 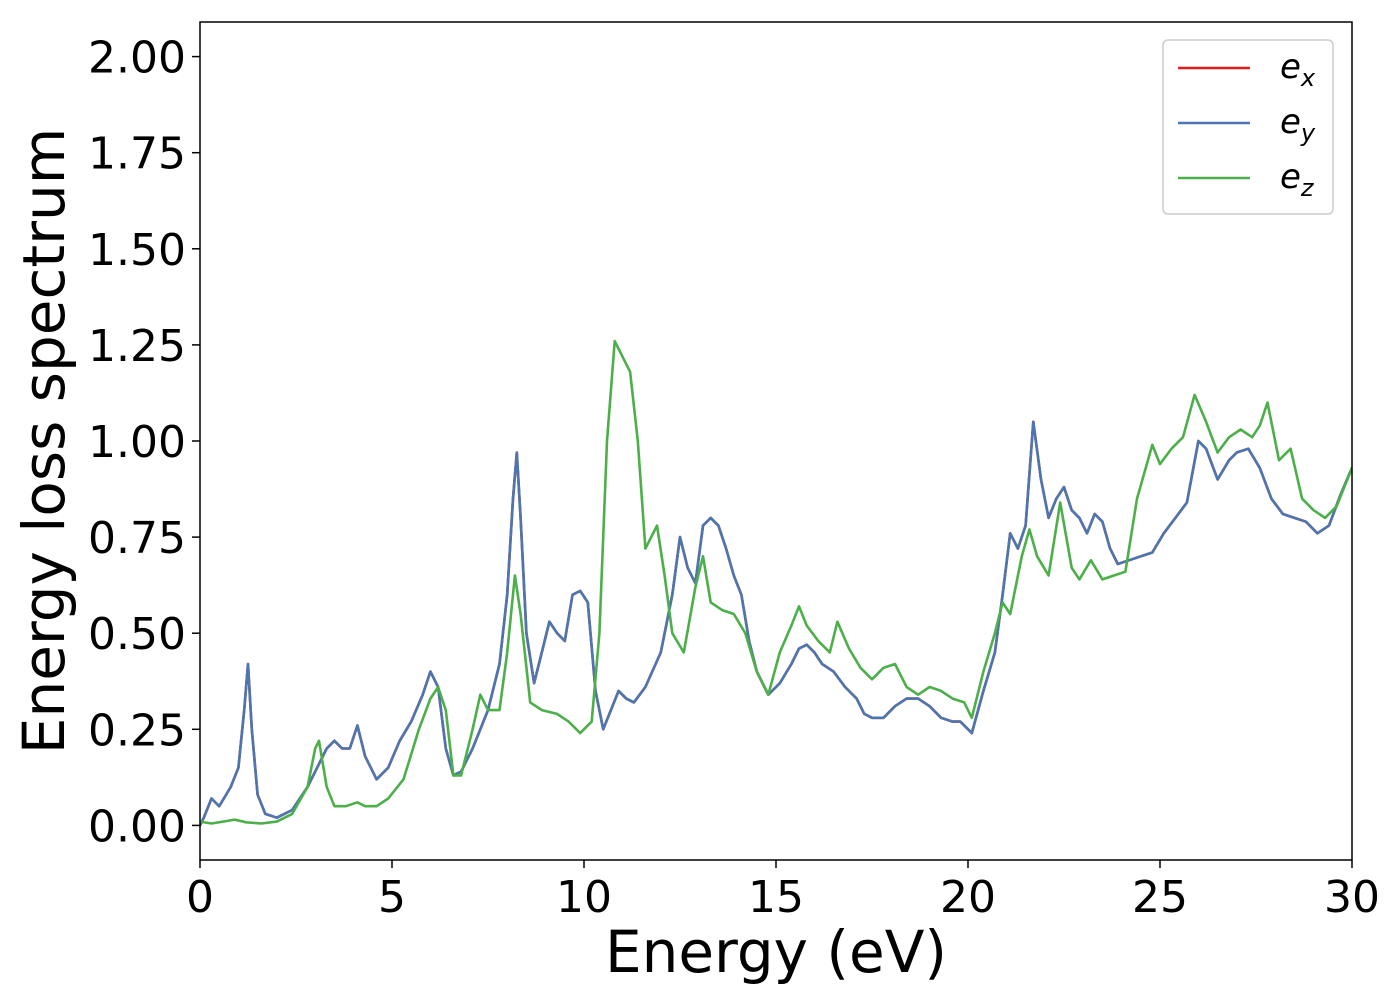 I want to click on legend-label-ex: ex, so click(x=1298, y=69).